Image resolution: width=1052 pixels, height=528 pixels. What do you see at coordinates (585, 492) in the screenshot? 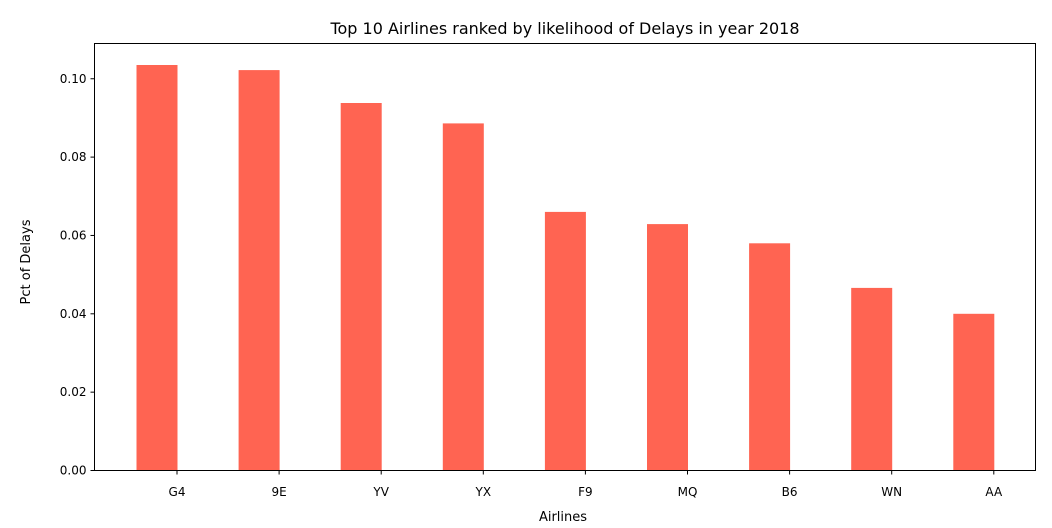
I see `x-tick-label: F9` at bounding box center [585, 492].